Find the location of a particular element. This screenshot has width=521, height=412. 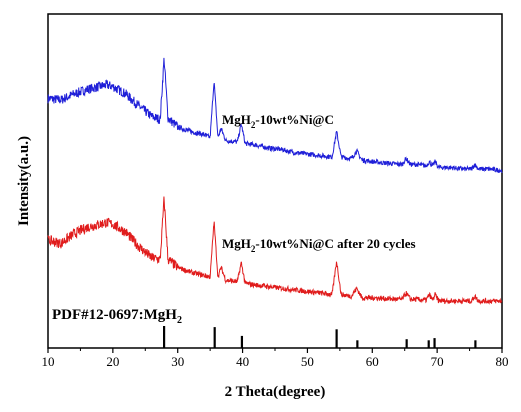

x-axis-title: 2 Theta(degree) is located at coordinates (275, 392).